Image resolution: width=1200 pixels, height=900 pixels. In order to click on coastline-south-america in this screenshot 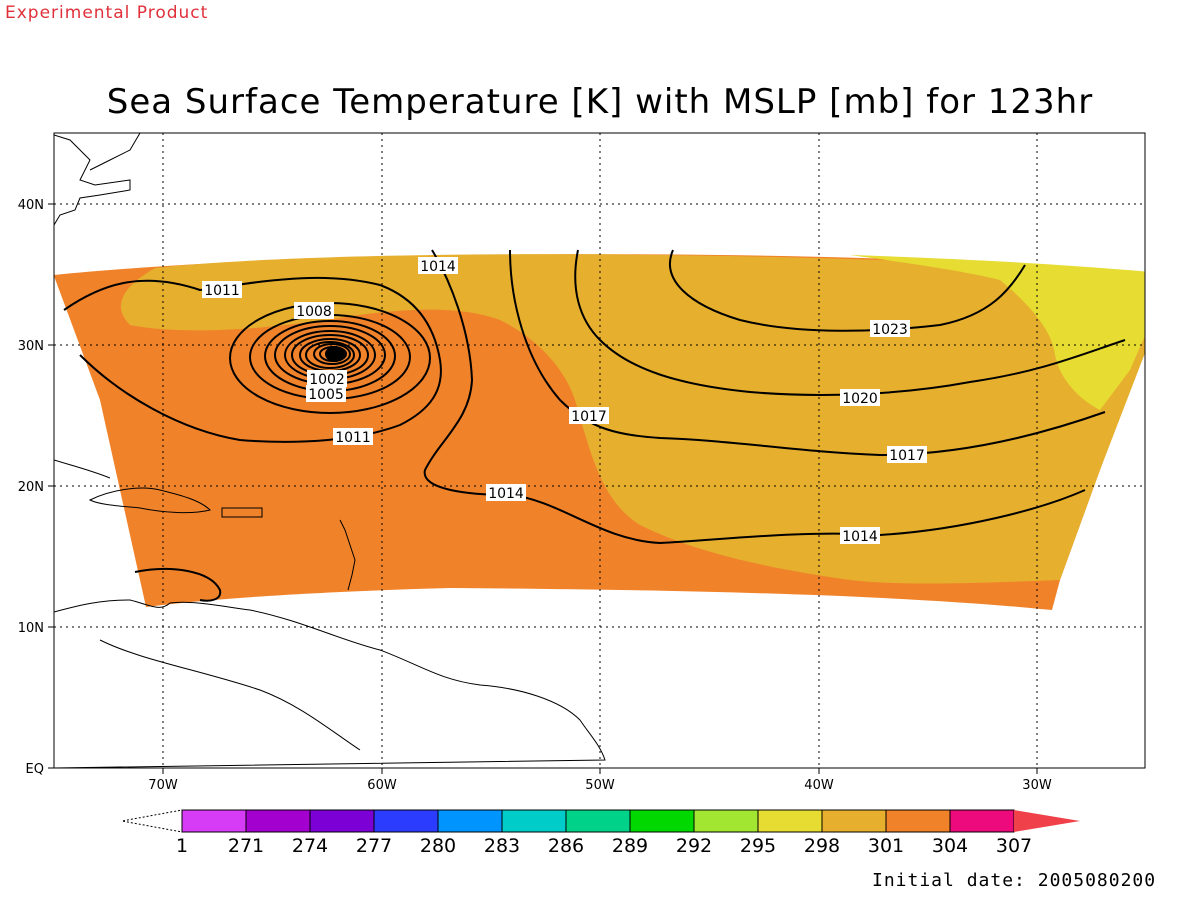, I will do `click(330, 683)`.